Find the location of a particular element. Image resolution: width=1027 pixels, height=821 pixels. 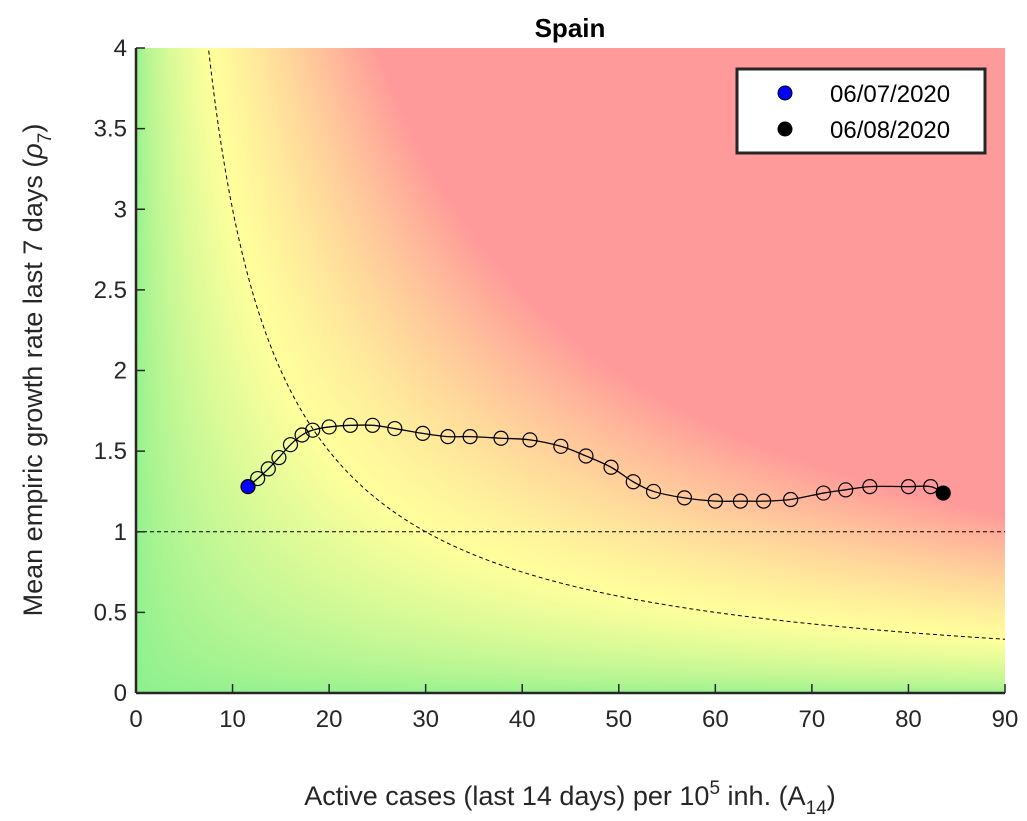

chart-title: Spain is located at coordinates (570, 28).